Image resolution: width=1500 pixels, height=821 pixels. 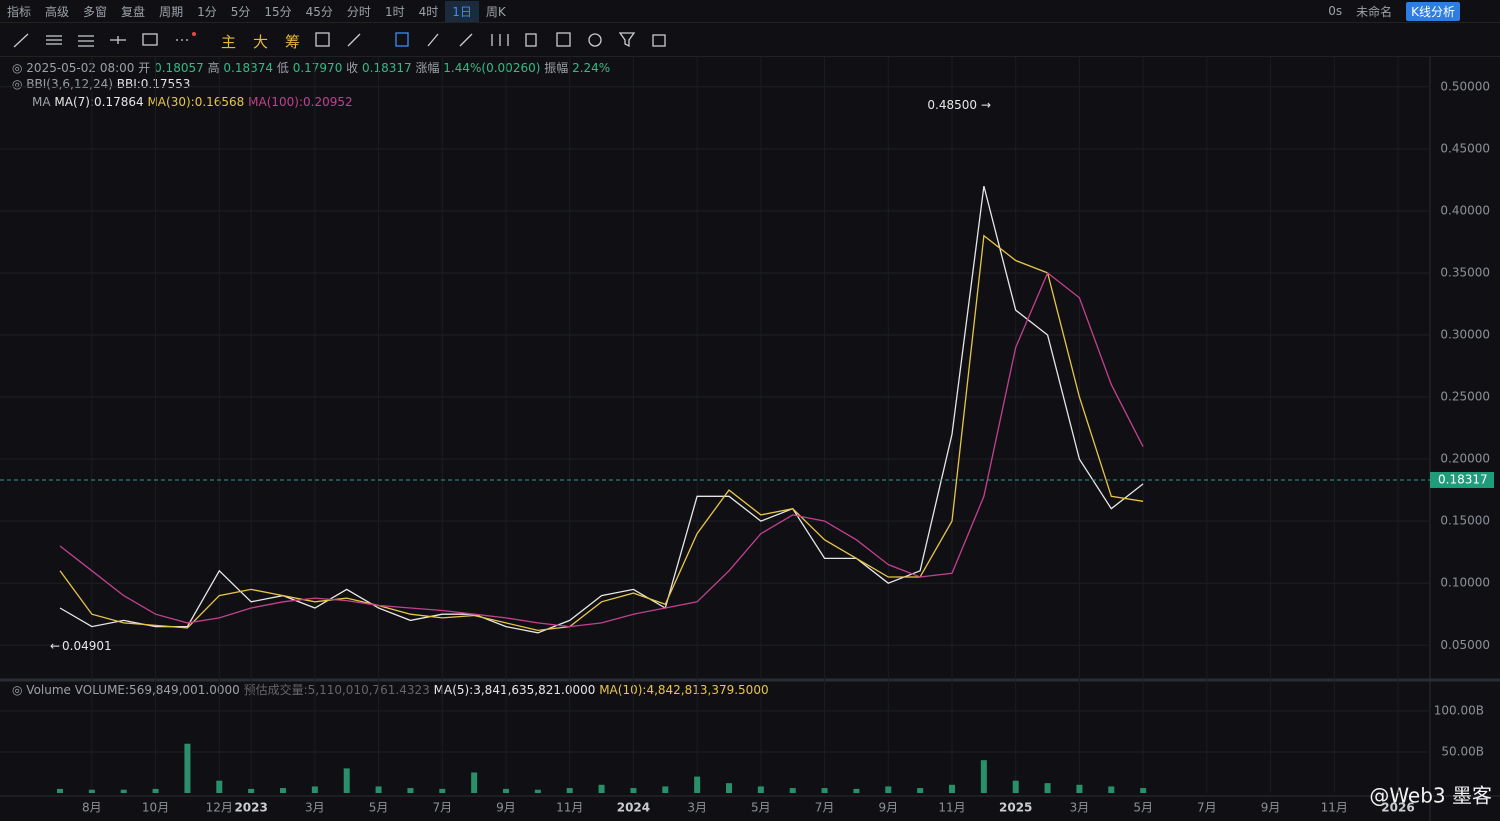 I want to click on volume-estimate: 预估成交量:5,110,010,761.4323, so click(x=336, y=690).